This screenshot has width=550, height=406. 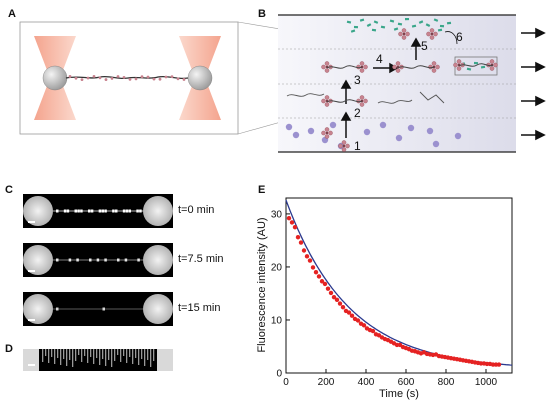 I want to click on flow-arrows, so click(x=533, y=84).